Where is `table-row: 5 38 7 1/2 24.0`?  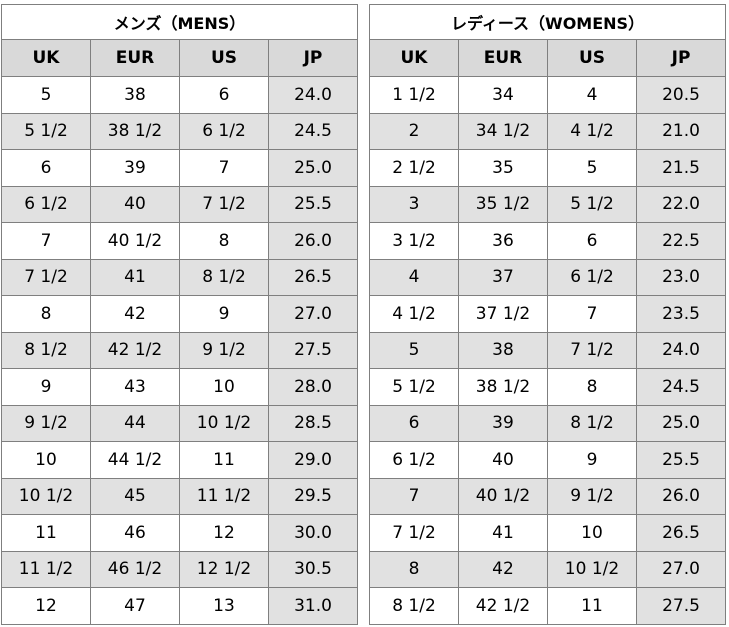 table-row: 5 38 7 1/2 24.0 is located at coordinates (548, 350).